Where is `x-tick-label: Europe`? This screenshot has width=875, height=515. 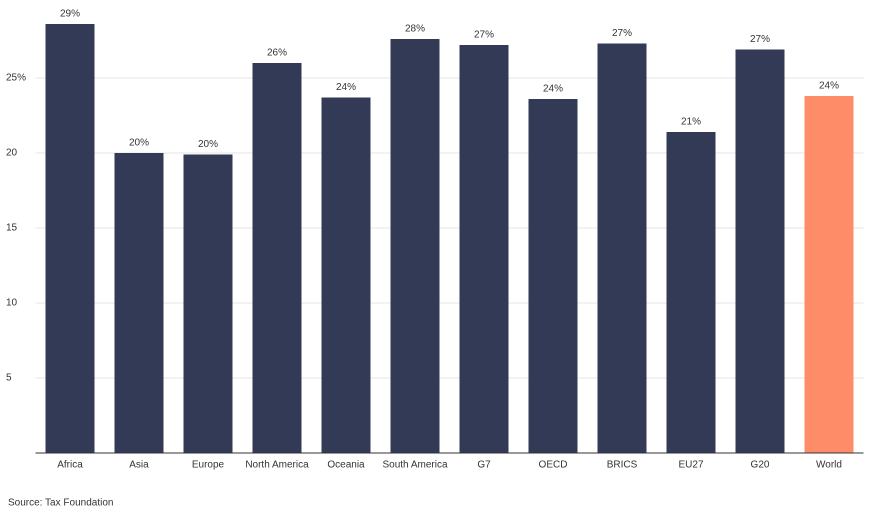 x-tick-label: Europe is located at coordinates (208, 465).